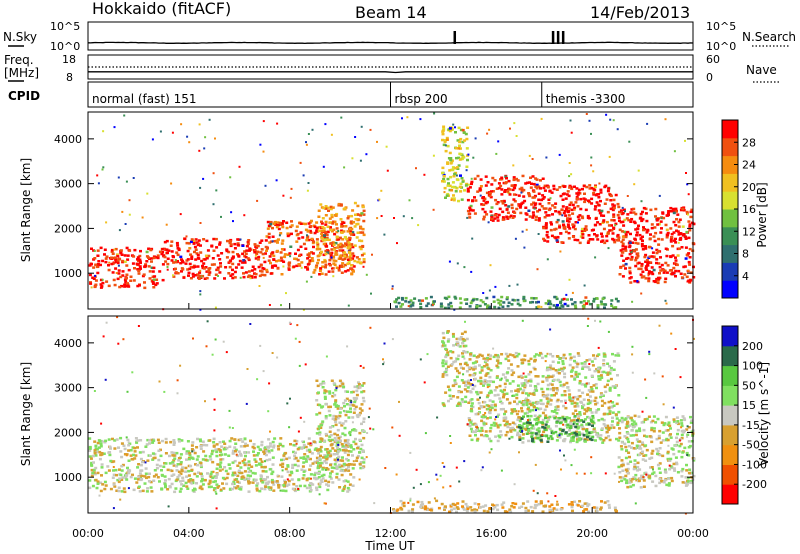  I want to click on power-ylabel: Slant Range [km], so click(26, 210).